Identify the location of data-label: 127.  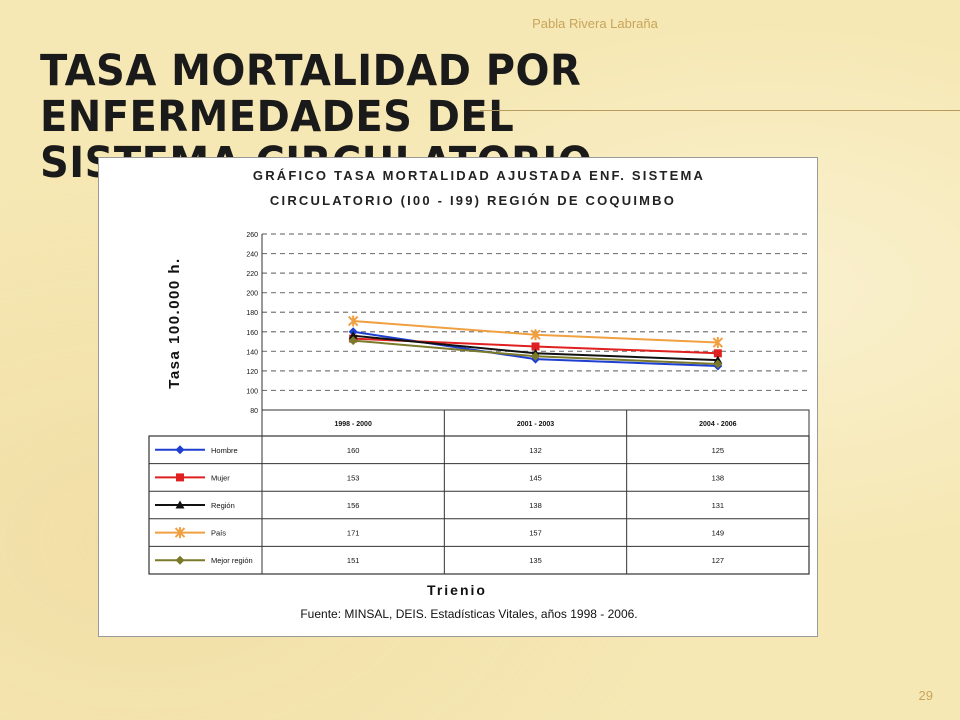
(718, 560).